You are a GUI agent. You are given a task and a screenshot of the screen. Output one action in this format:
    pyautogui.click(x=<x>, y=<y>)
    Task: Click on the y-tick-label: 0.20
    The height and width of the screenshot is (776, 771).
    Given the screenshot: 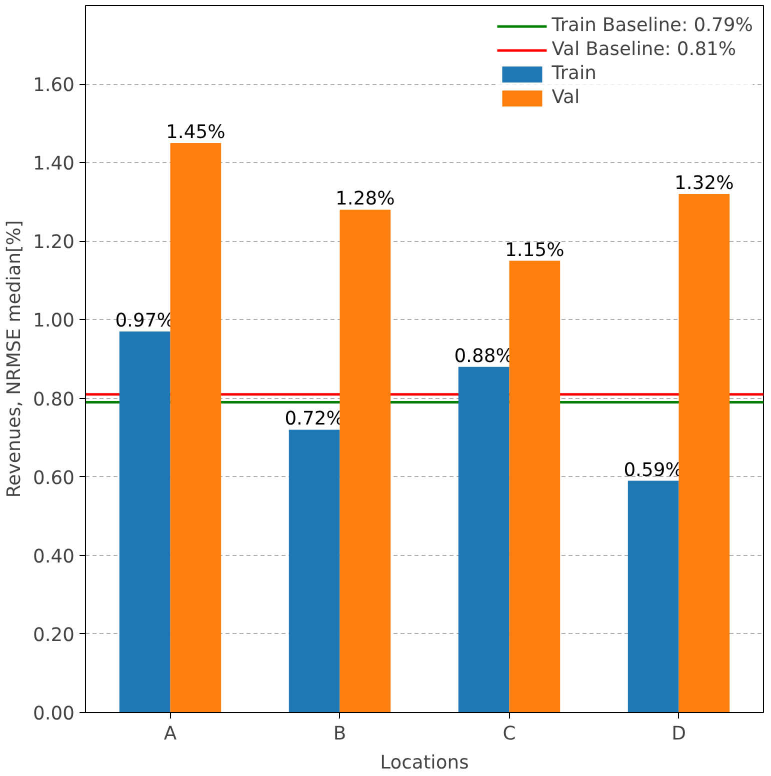 What is the action you would take?
    pyautogui.click(x=53, y=635)
    